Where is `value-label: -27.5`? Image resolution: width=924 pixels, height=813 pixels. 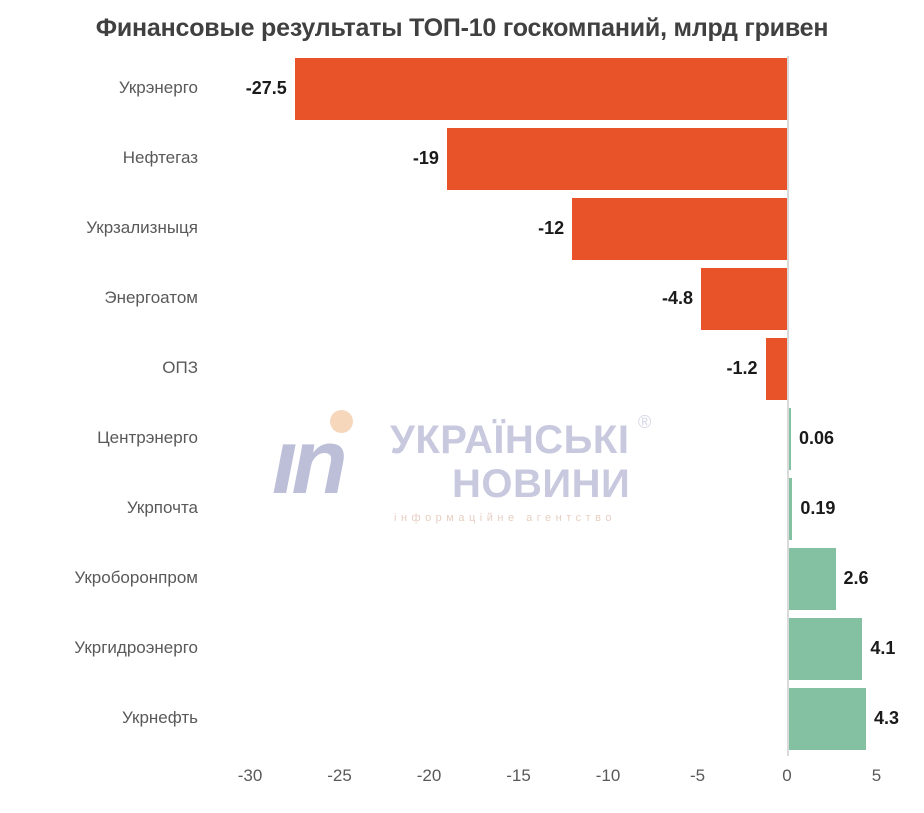 value-label: -27.5 is located at coordinates (266, 88).